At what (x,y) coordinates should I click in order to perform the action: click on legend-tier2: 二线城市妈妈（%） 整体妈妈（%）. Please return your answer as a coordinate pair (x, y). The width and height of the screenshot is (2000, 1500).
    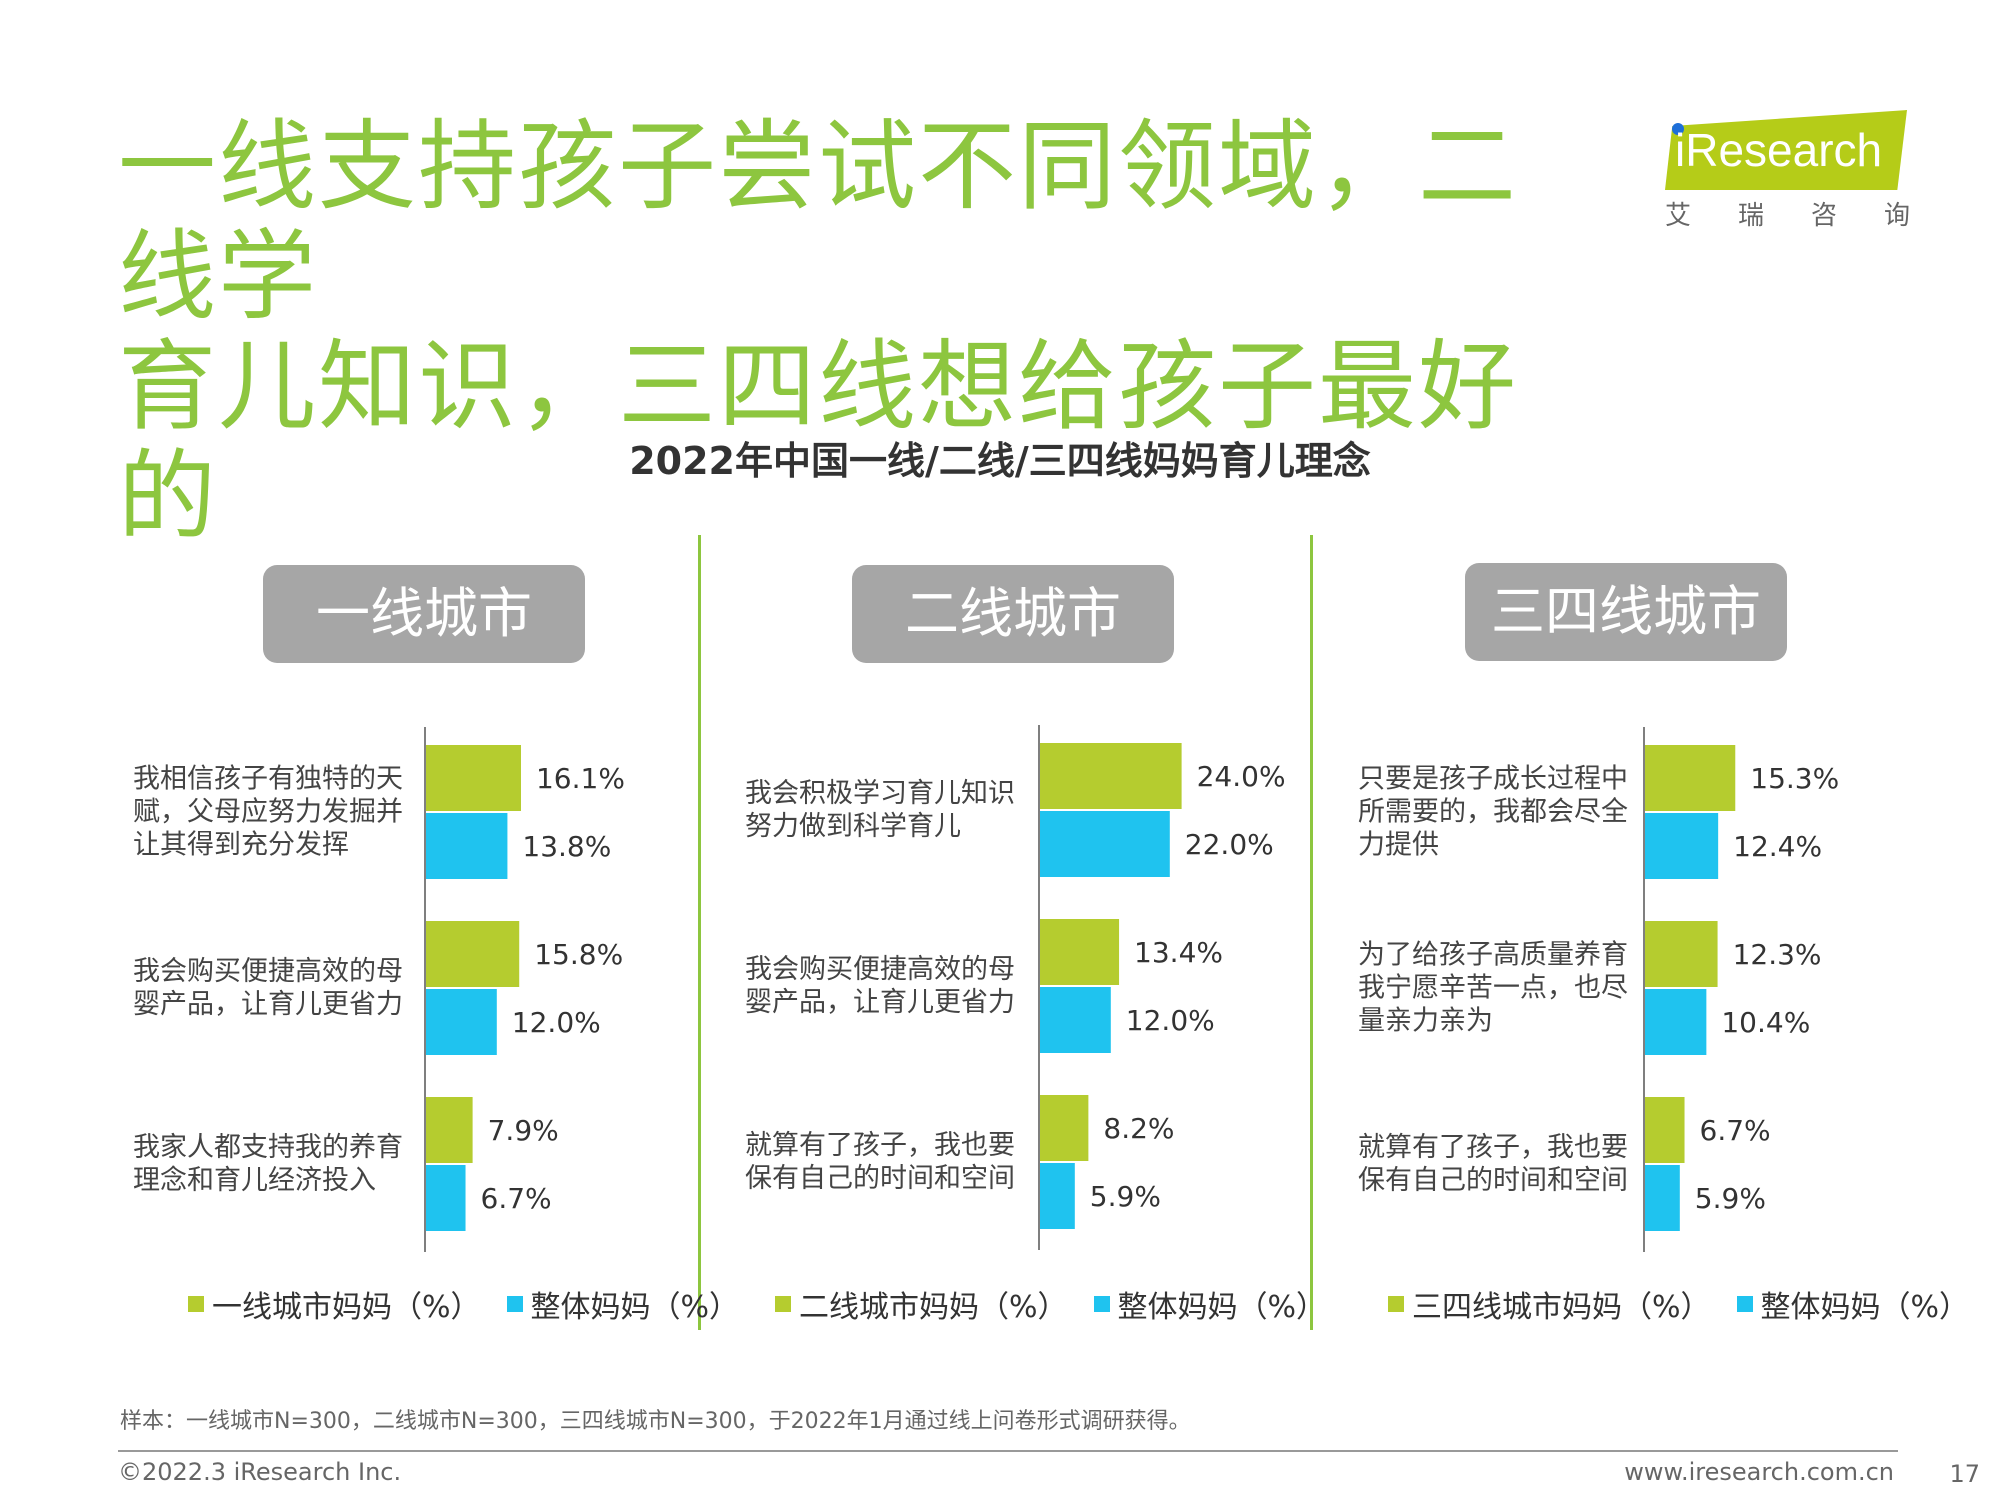
    Looking at the image, I should click on (1050, 1304).